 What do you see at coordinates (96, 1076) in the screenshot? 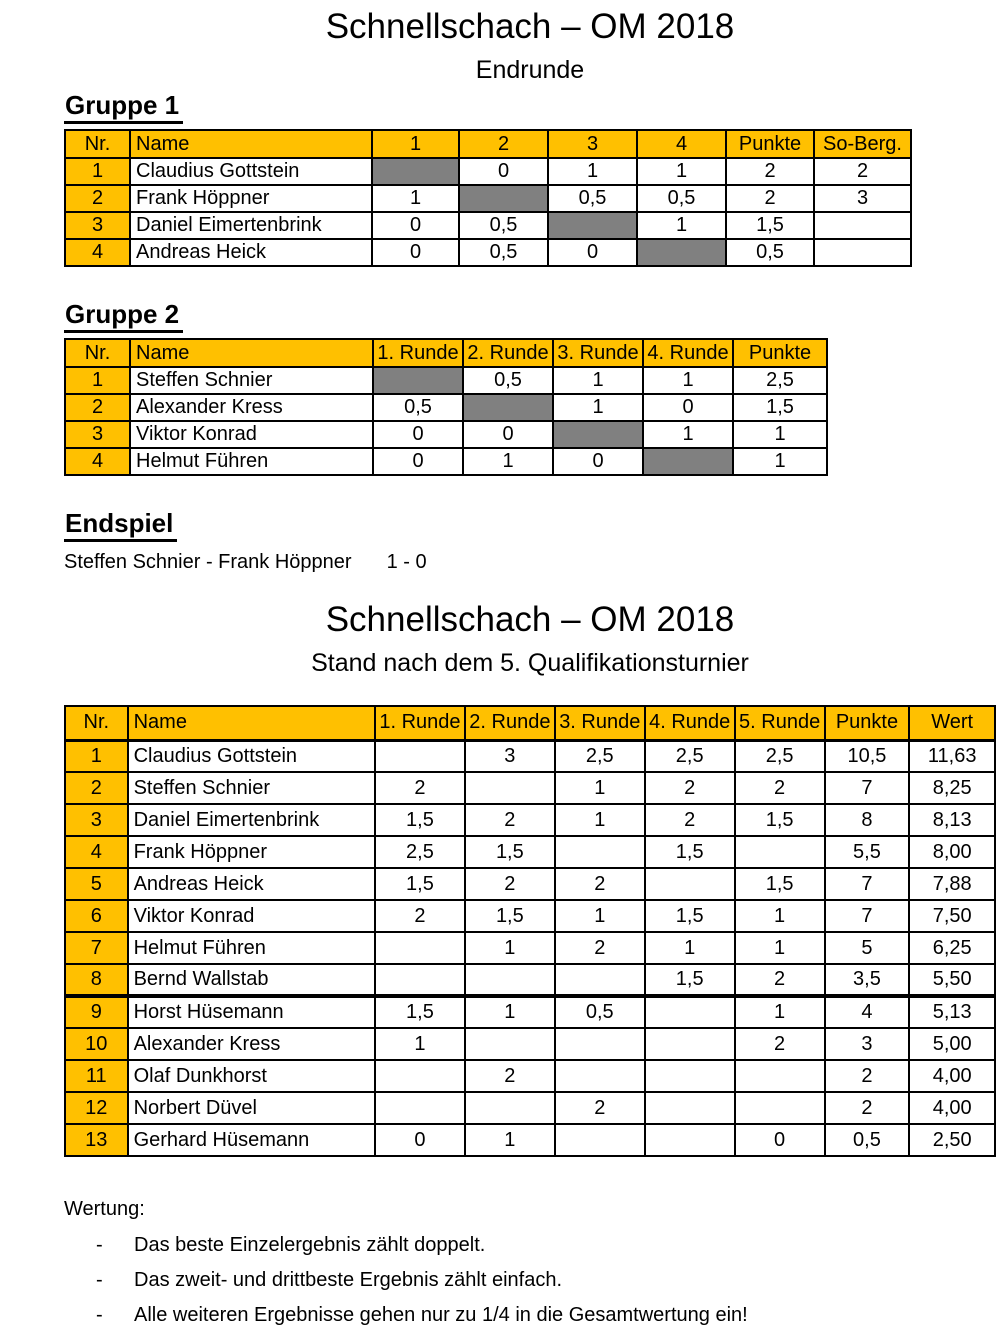
I see `row-number-cell: 11` at bounding box center [96, 1076].